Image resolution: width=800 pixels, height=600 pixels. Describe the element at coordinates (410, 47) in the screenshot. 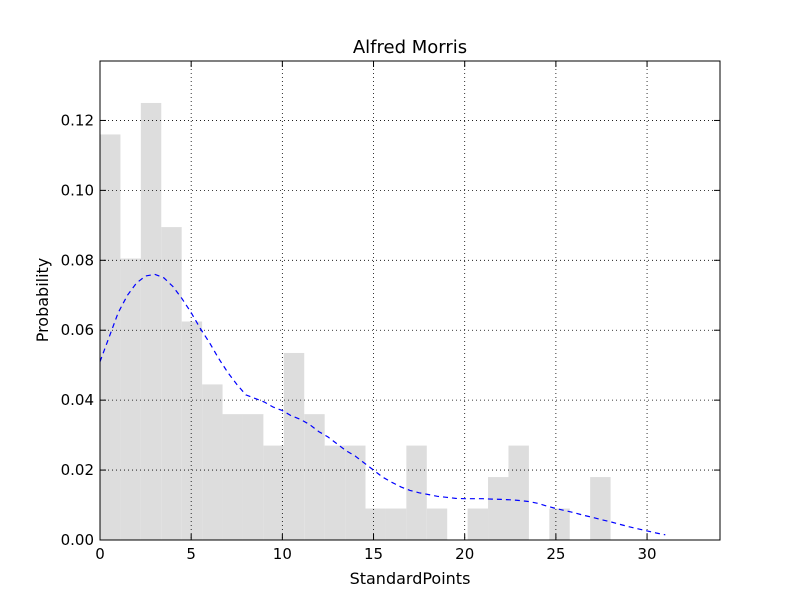

I see `chart-title: Alfred Morris` at that location.